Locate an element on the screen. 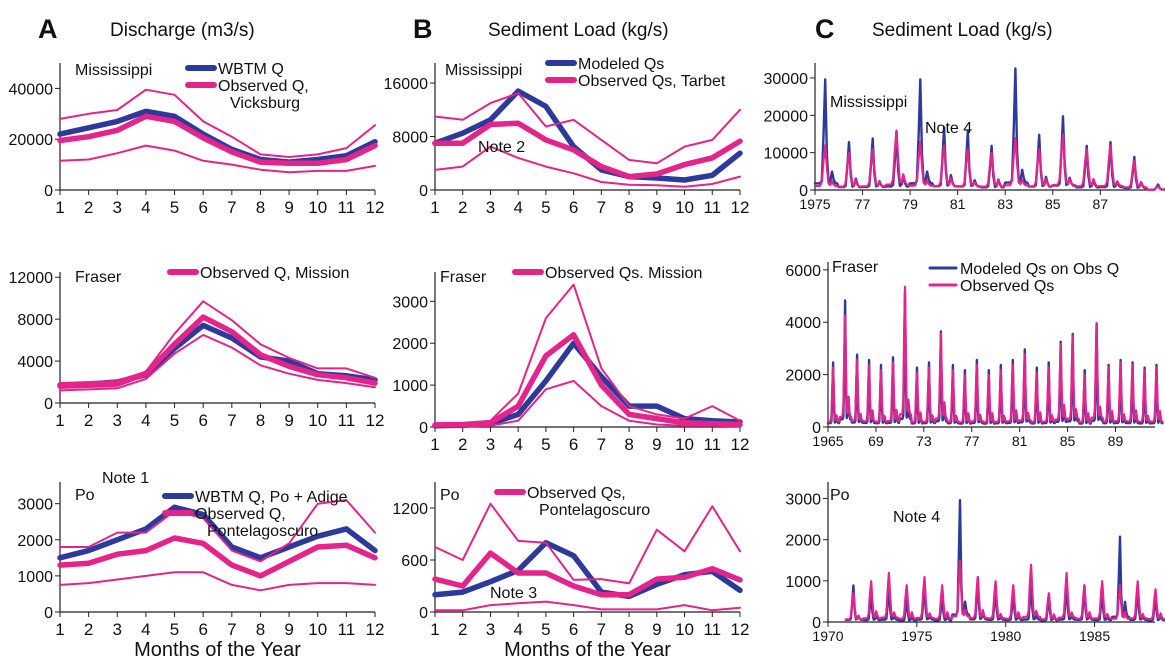 The image size is (1165, 659). x-tick-label: 12 is located at coordinates (740, 629).